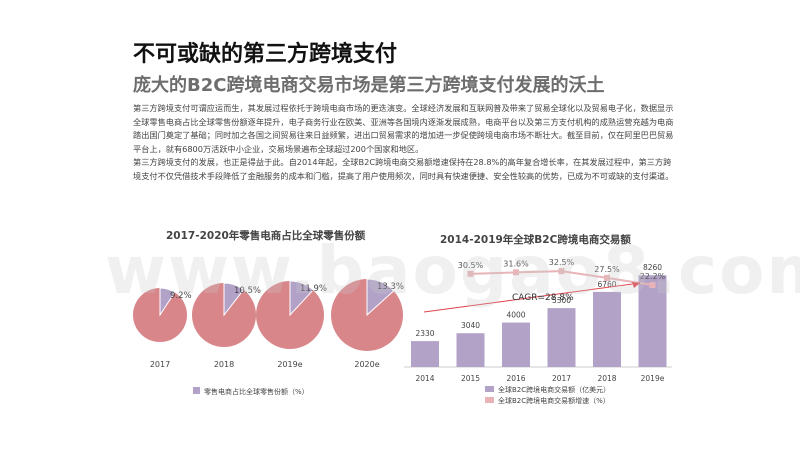 Image resolution: width=800 pixels, height=450 pixels. I want to click on cagr-arrow-line, so click(532, 297).